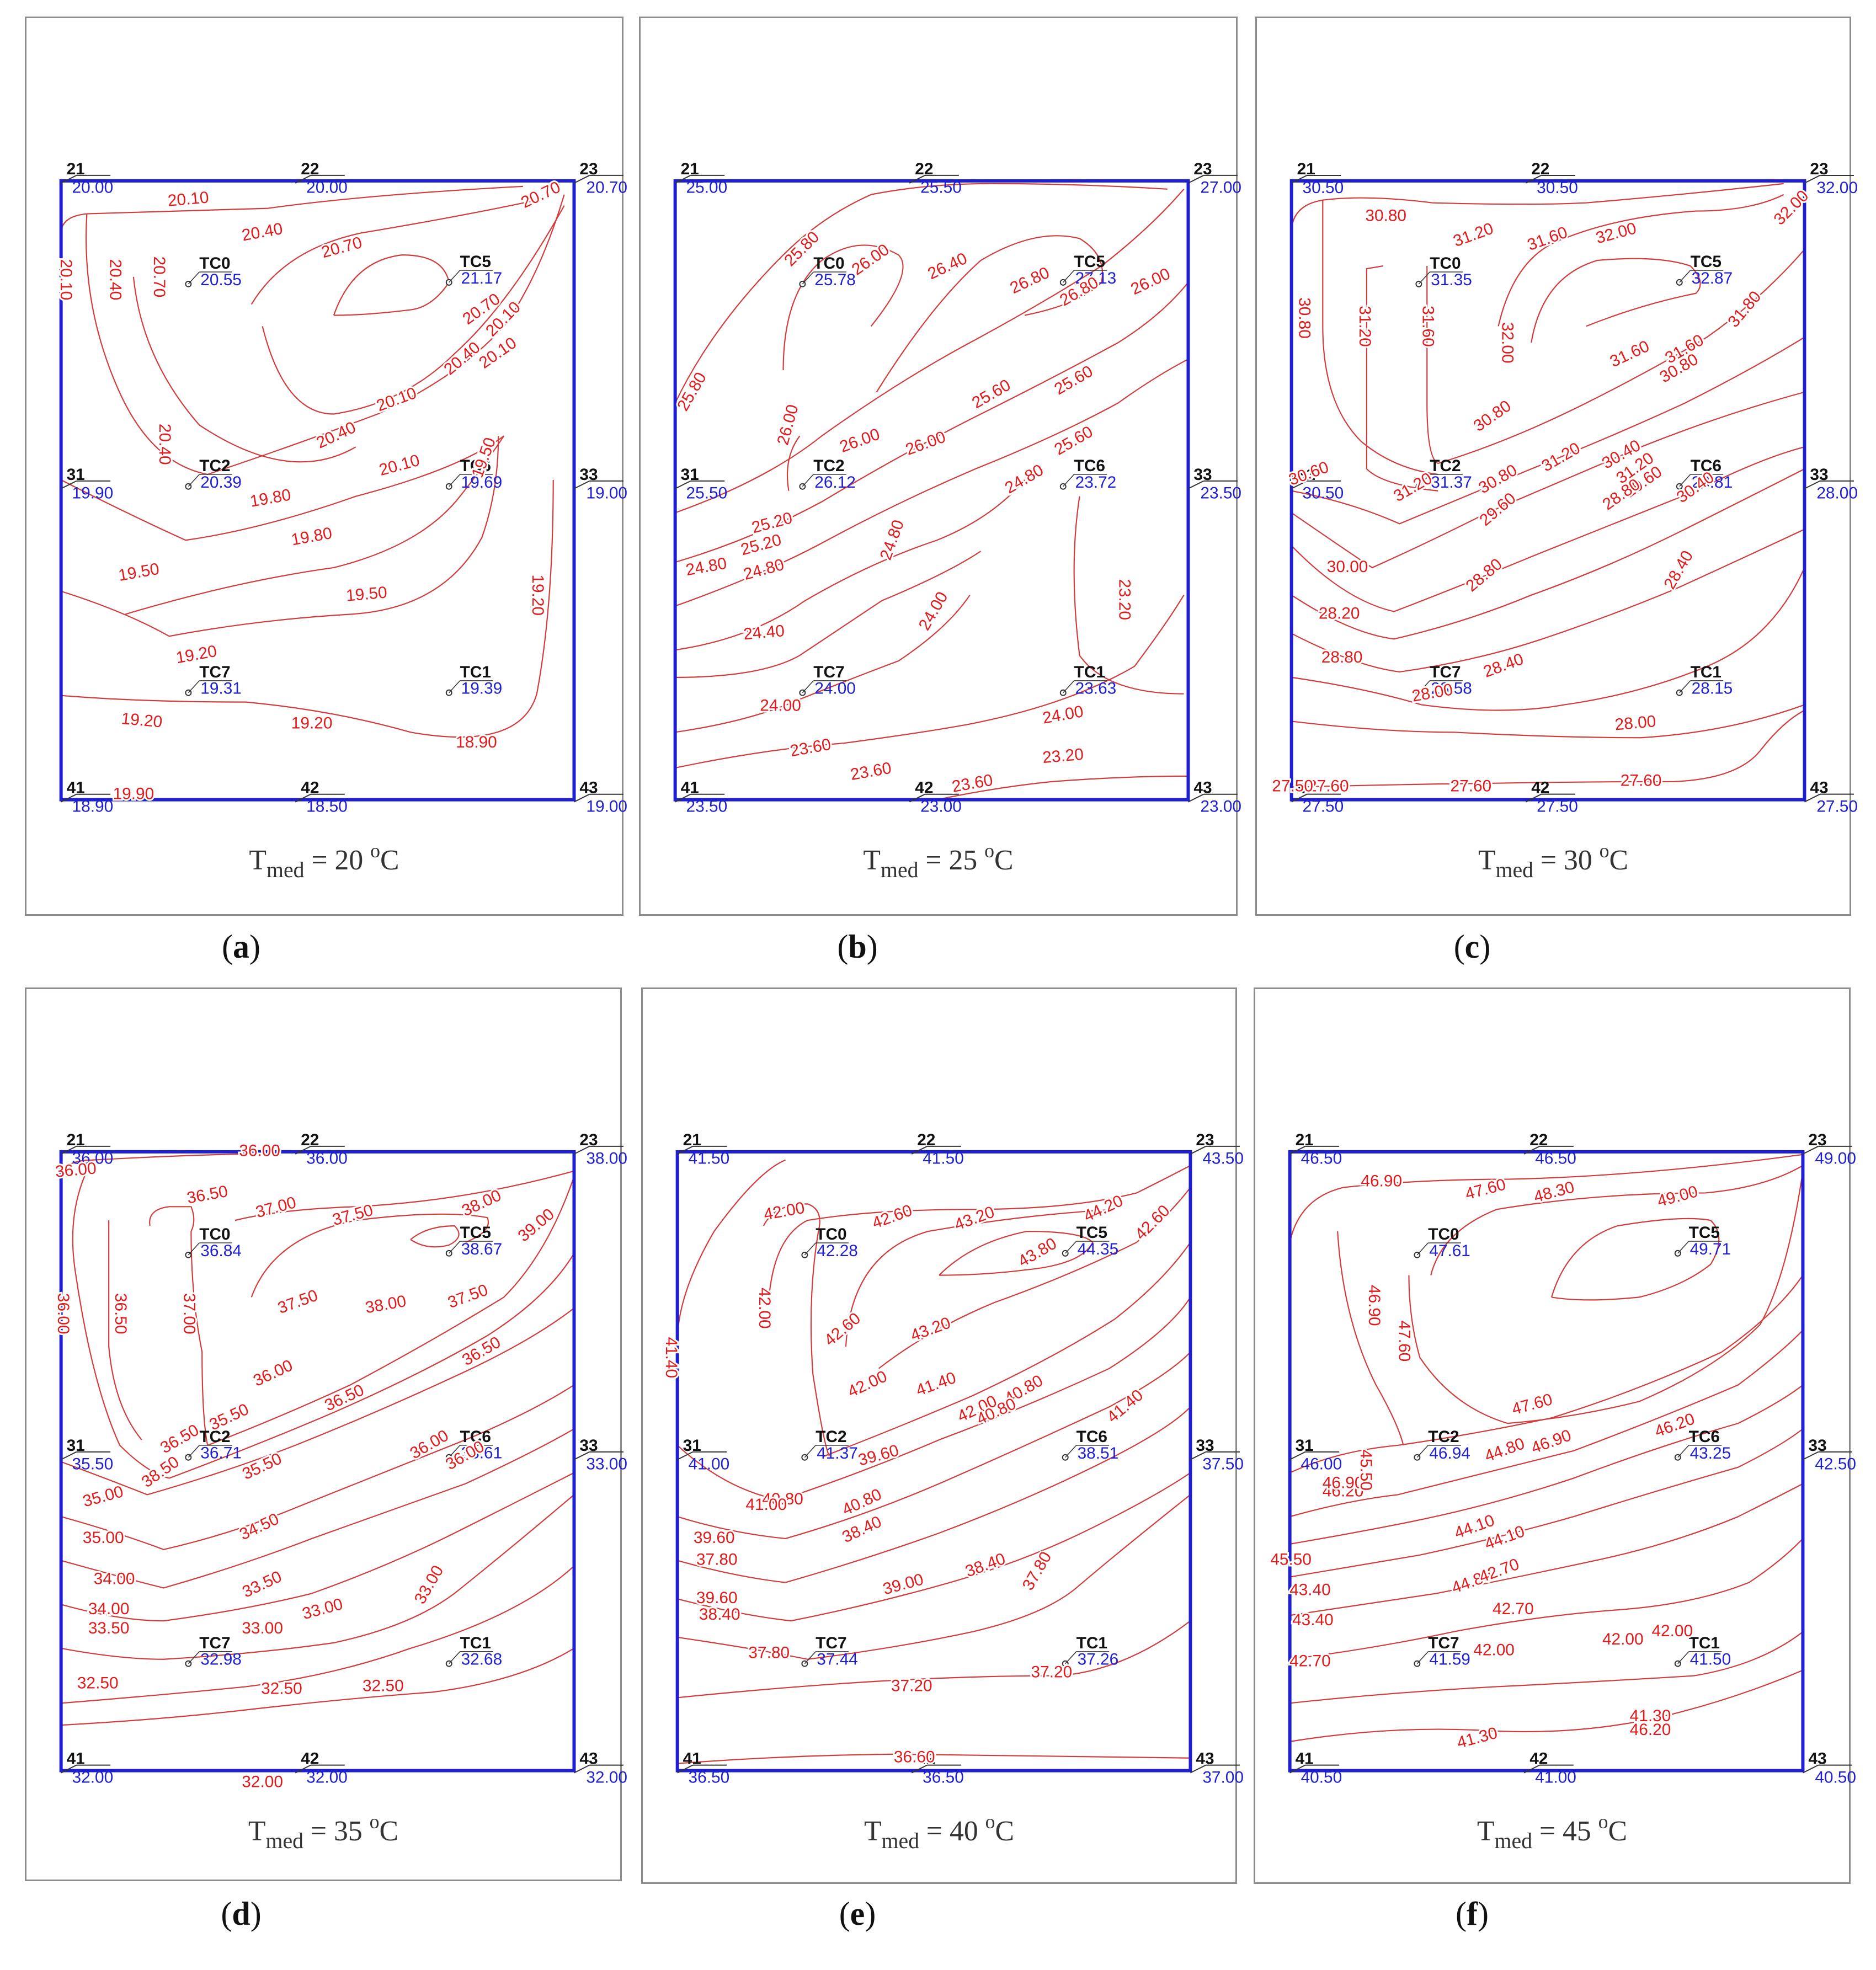  I want to click on node-temperature-value: 43.50, so click(1223, 1159).